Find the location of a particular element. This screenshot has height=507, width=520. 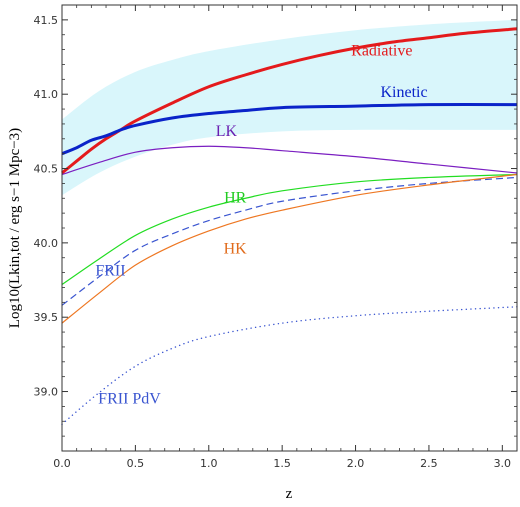

x-tick-label: 0.0 is located at coordinates (62, 463).